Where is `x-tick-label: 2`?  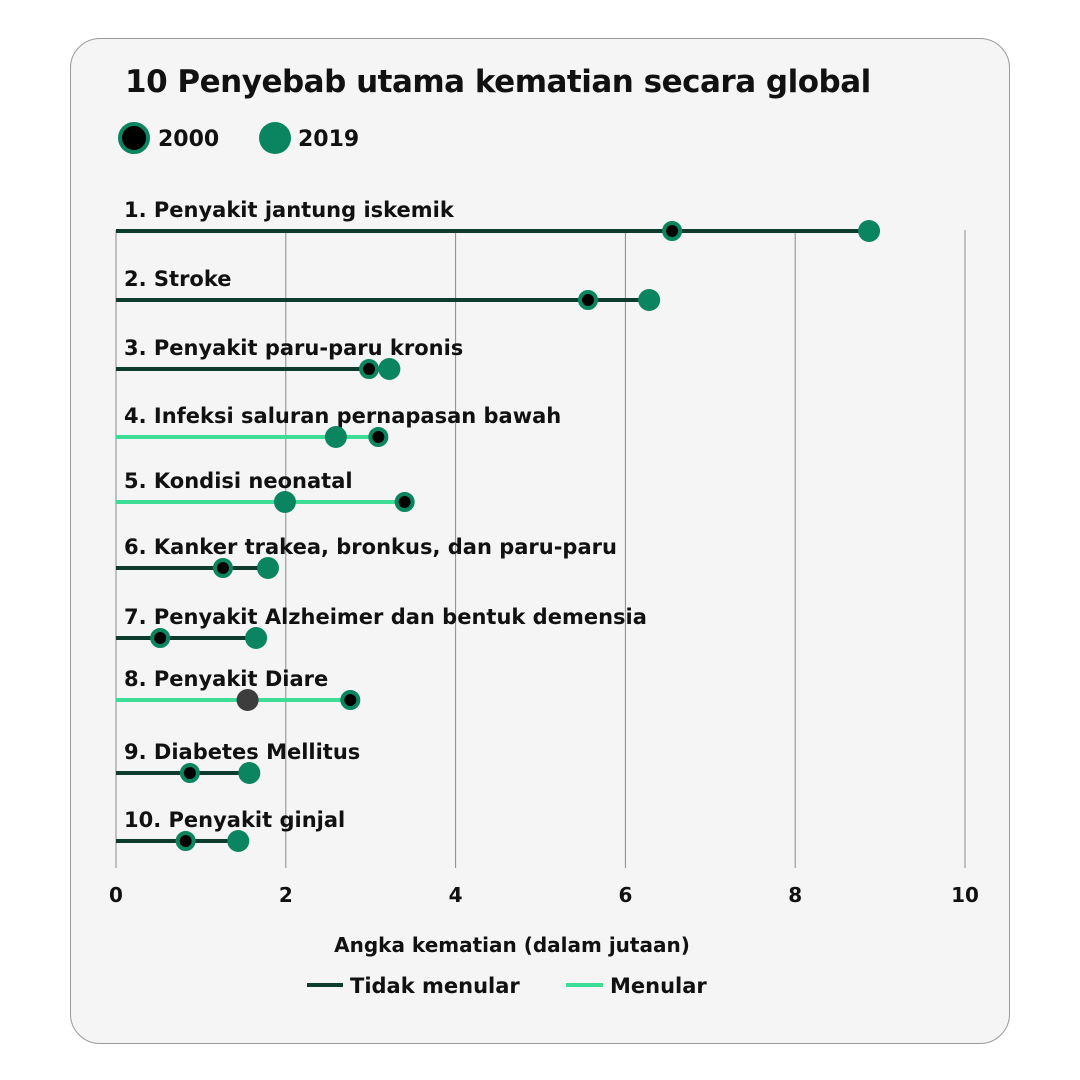
x-tick-label: 2 is located at coordinates (286, 895).